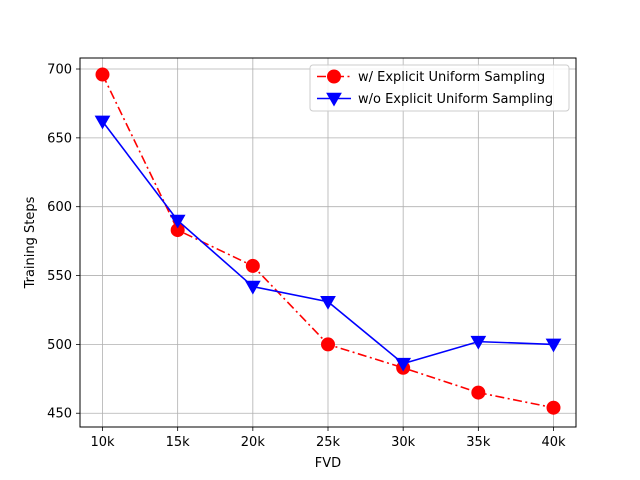 The image size is (640, 480). I want to click on legend-box, so click(439, 88).